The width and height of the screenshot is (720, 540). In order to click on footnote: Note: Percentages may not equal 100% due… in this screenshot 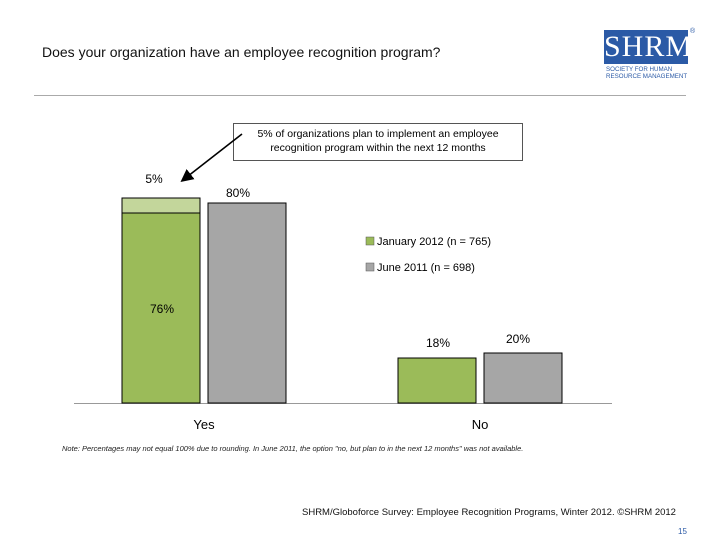, I will do `click(293, 448)`.